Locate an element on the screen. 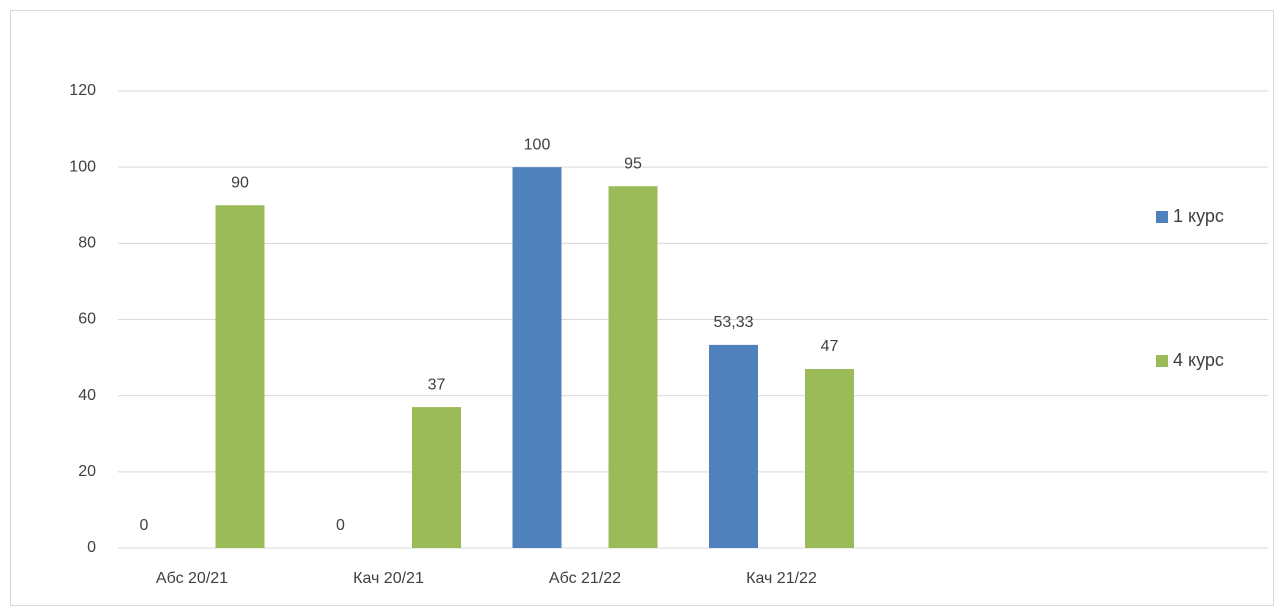  data-label: 95 is located at coordinates (633, 163).